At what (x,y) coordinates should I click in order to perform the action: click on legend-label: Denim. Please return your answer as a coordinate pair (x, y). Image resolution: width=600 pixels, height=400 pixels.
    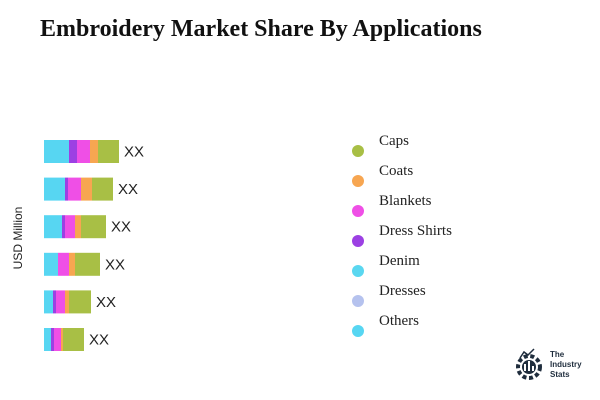
    Looking at the image, I should click on (399, 260).